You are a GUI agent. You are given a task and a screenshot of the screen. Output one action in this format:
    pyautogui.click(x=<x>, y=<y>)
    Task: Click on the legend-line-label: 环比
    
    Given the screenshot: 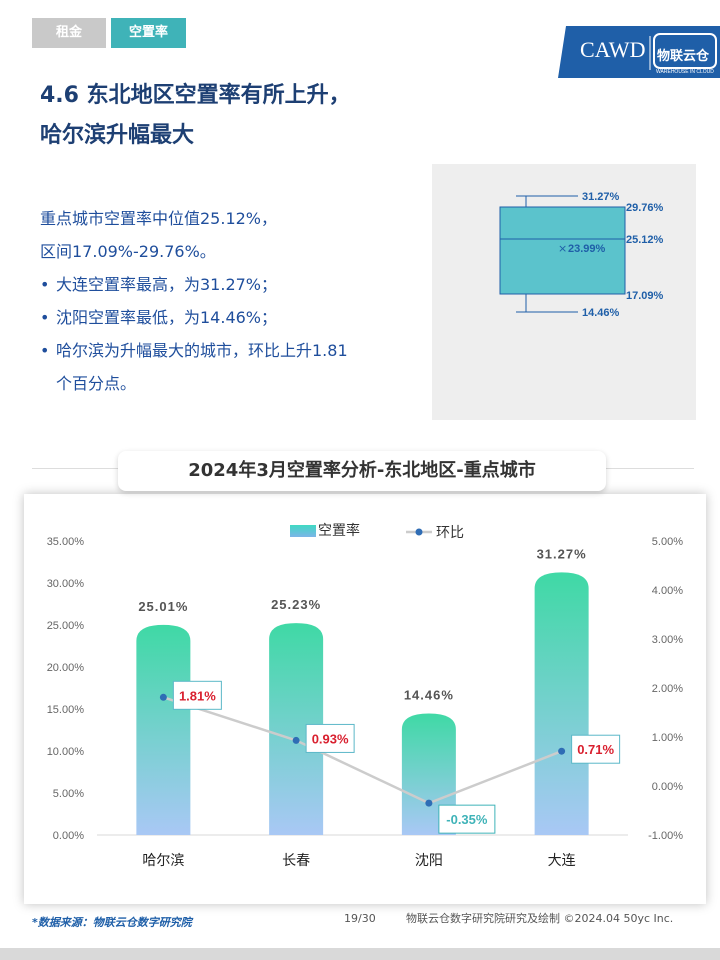 What is the action you would take?
    pyautogui.click(x=450, y=533)
    